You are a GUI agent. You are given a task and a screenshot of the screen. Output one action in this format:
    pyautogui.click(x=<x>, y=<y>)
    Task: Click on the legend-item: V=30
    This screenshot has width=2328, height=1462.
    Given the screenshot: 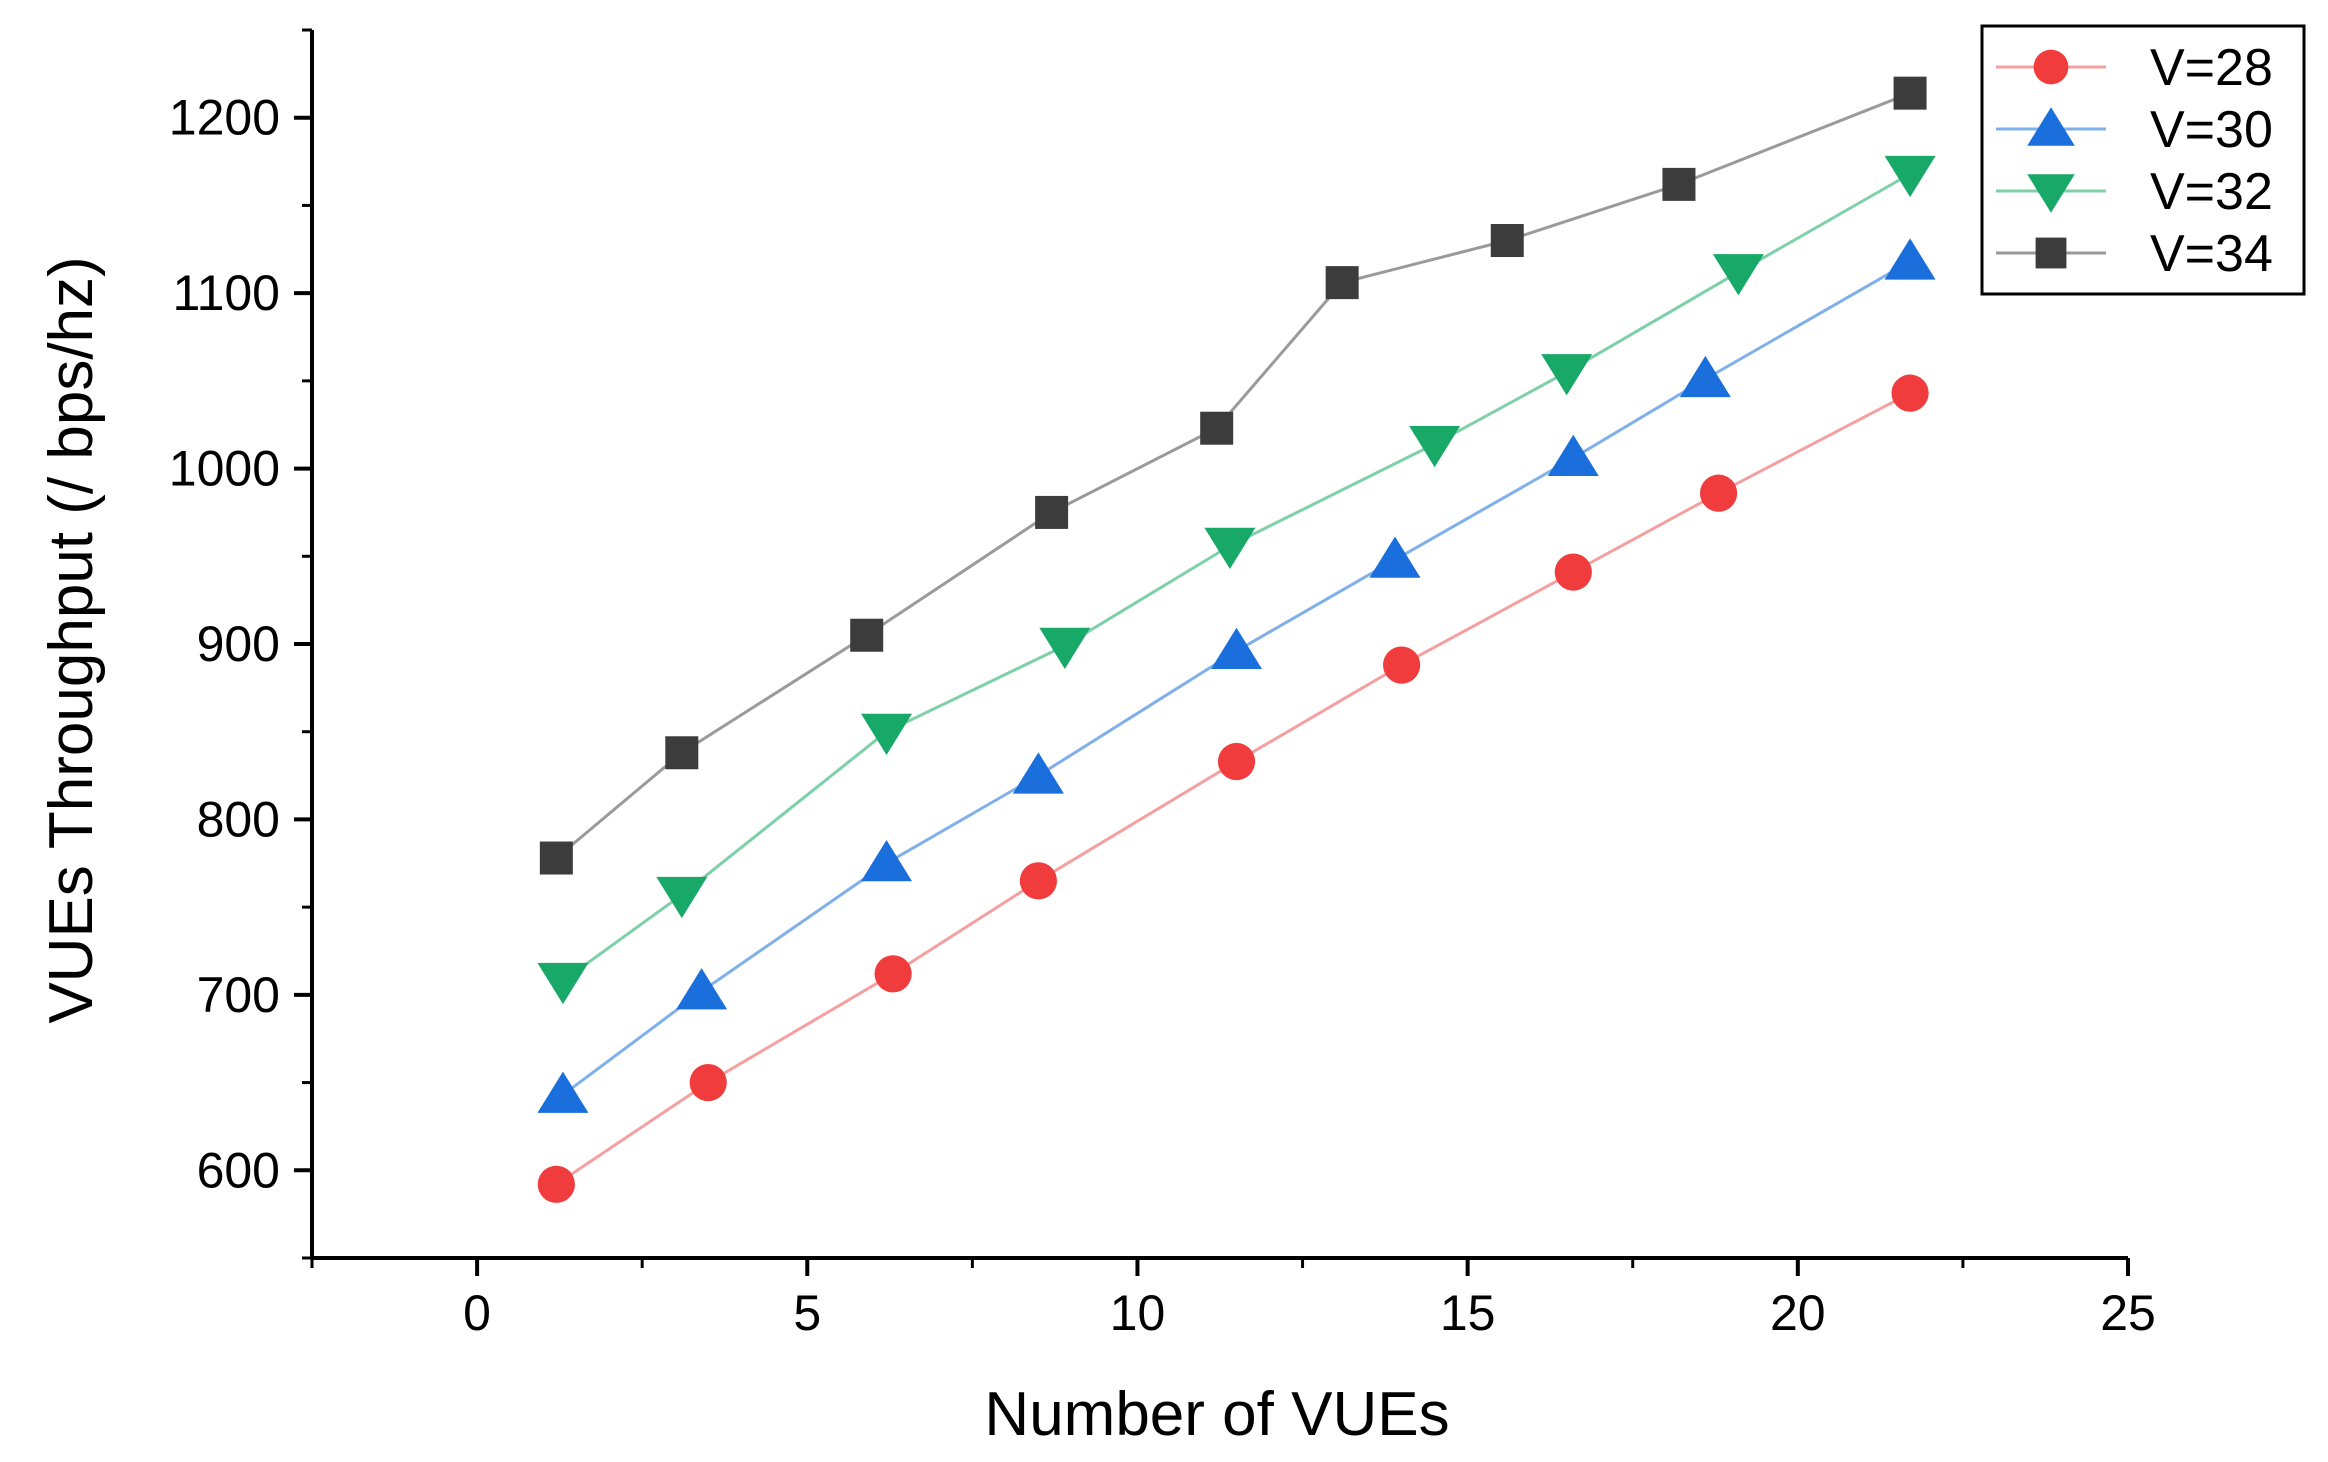 What is the action you would take?
    pyautogui.click(x=2134, y=130)
    